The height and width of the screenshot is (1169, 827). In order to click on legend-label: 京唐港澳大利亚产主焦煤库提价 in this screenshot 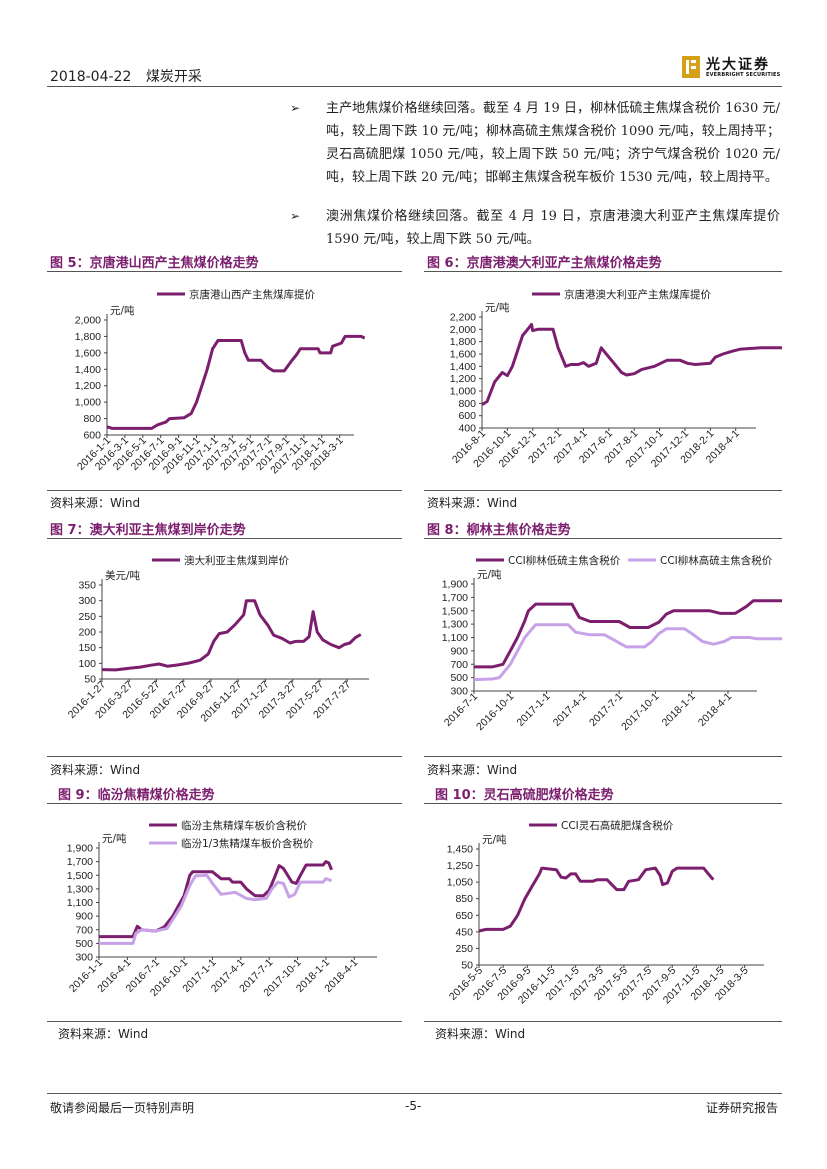, I will do `click(637, 294)`.